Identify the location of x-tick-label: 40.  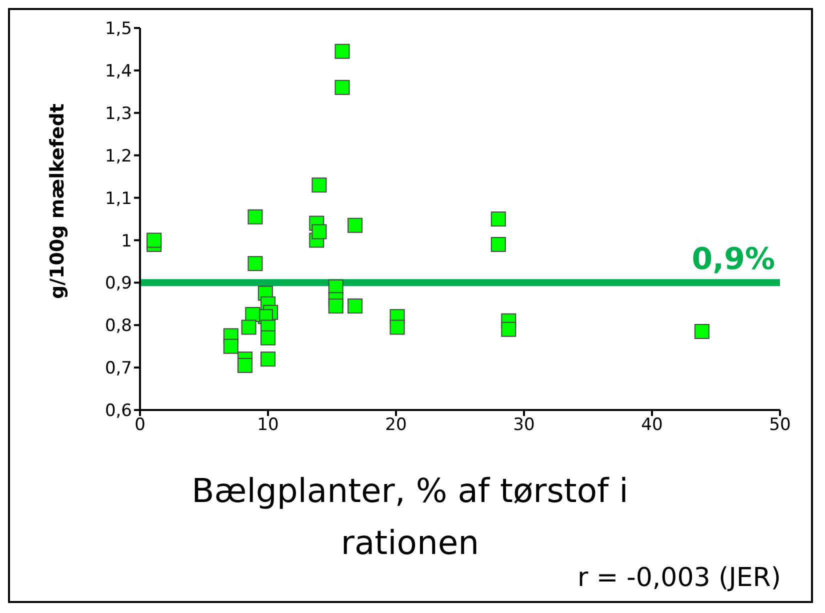
(652, 425).